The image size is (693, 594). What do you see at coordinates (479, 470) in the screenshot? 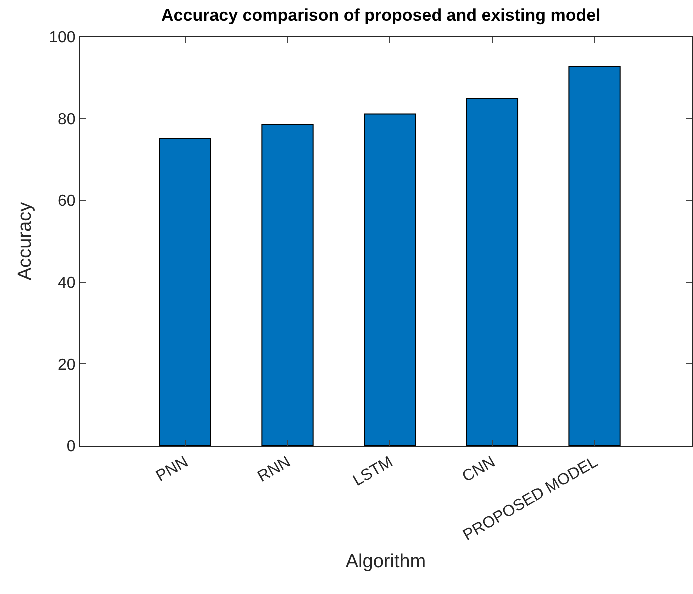
I see `x-tick-label: CNN` at bounding box center [479, 470].